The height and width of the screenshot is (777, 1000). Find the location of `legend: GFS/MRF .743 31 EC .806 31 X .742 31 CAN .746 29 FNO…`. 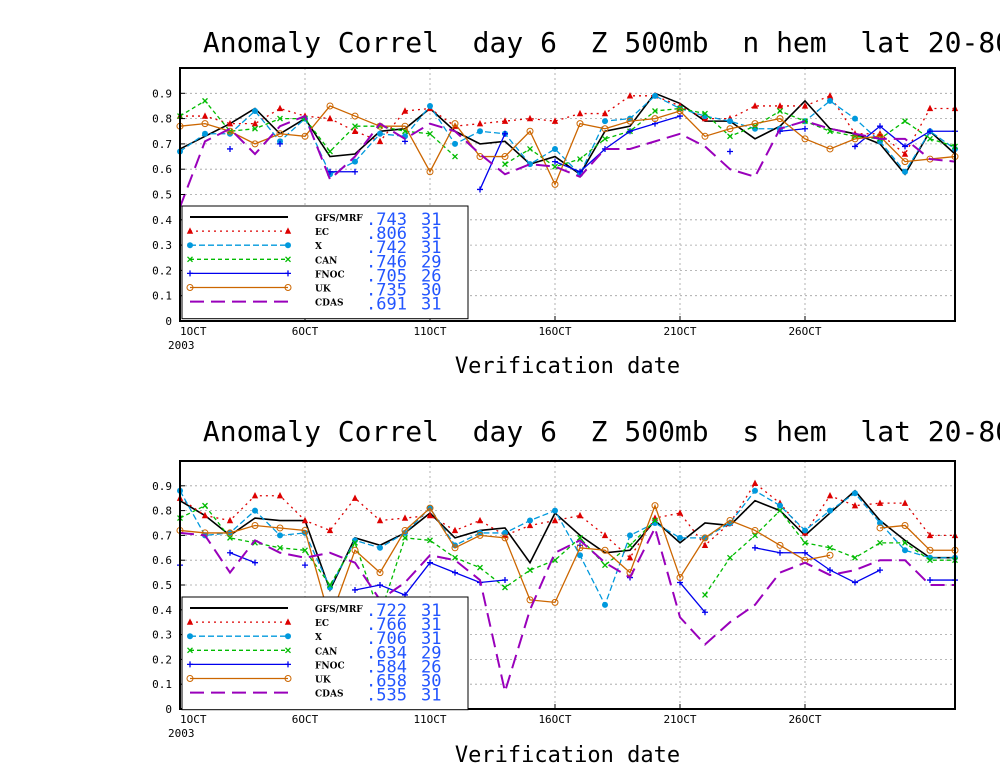

legend: GFS/MRF .743 31 EC .806 31 X .742 31 CAN .746 29 FNO… is located at coordinates (325, 262).